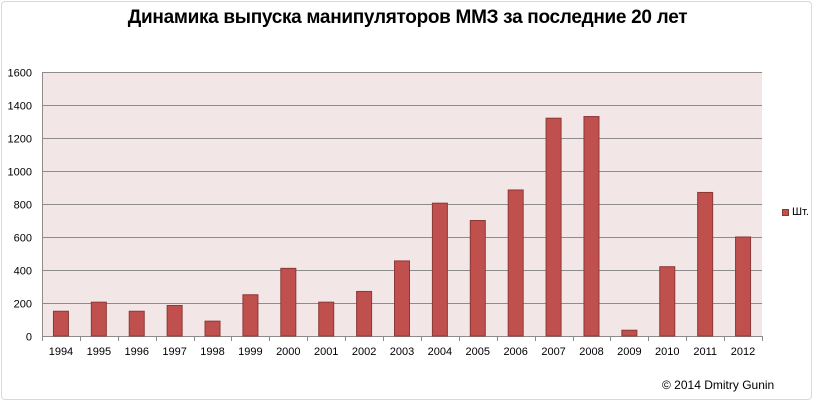  What do you see at coordinates (667, 352) in the screenshot?
I see `x-tick-label: 2010` at bounding box center [667, 352].